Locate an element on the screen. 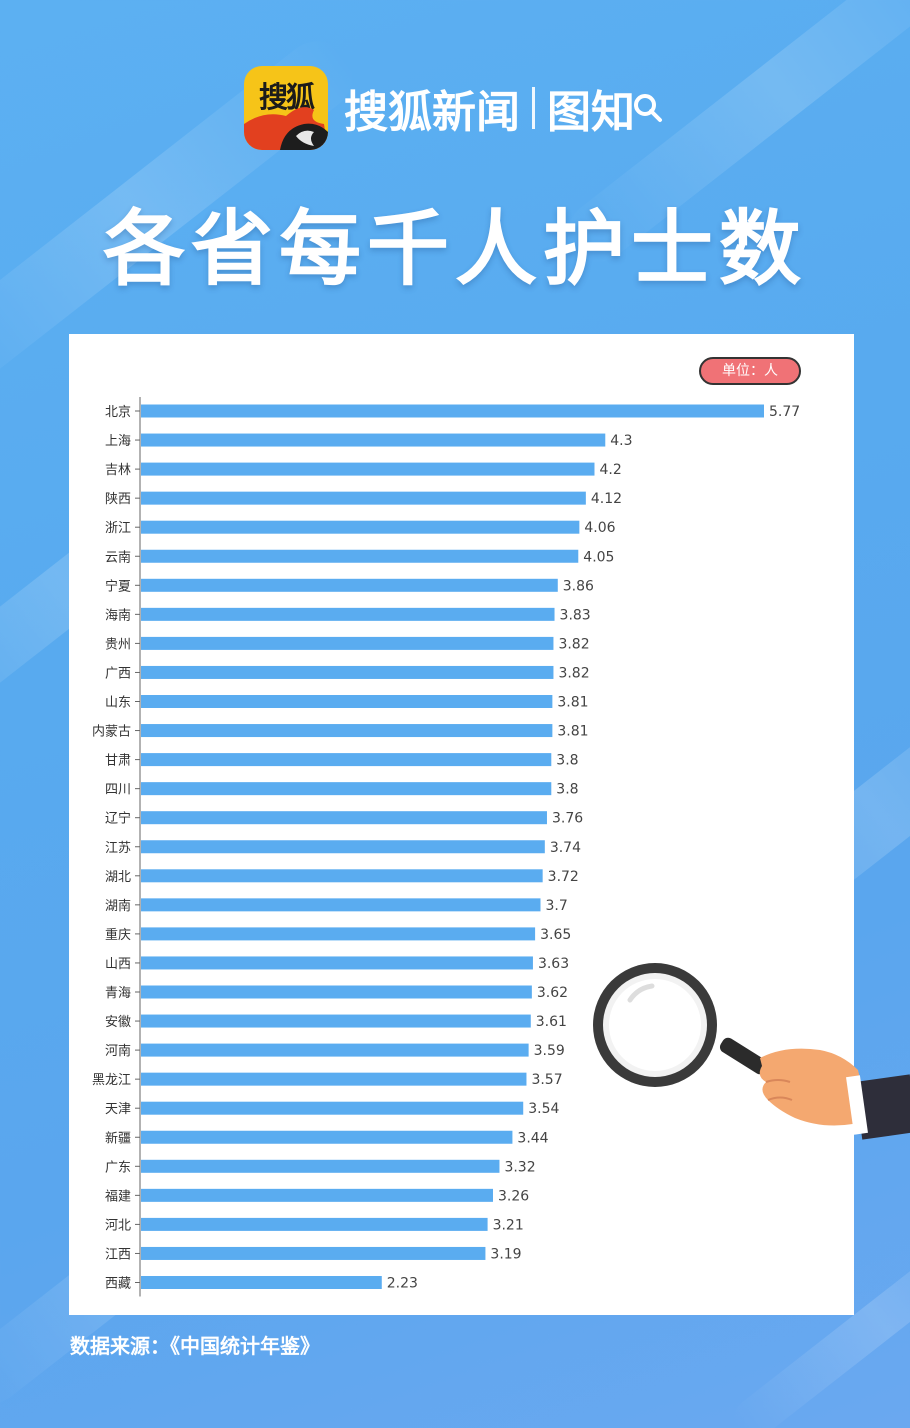 The width and height of the screenshot is (910, 1428). brand-section: 图知 is located at coordinates (605, 108).